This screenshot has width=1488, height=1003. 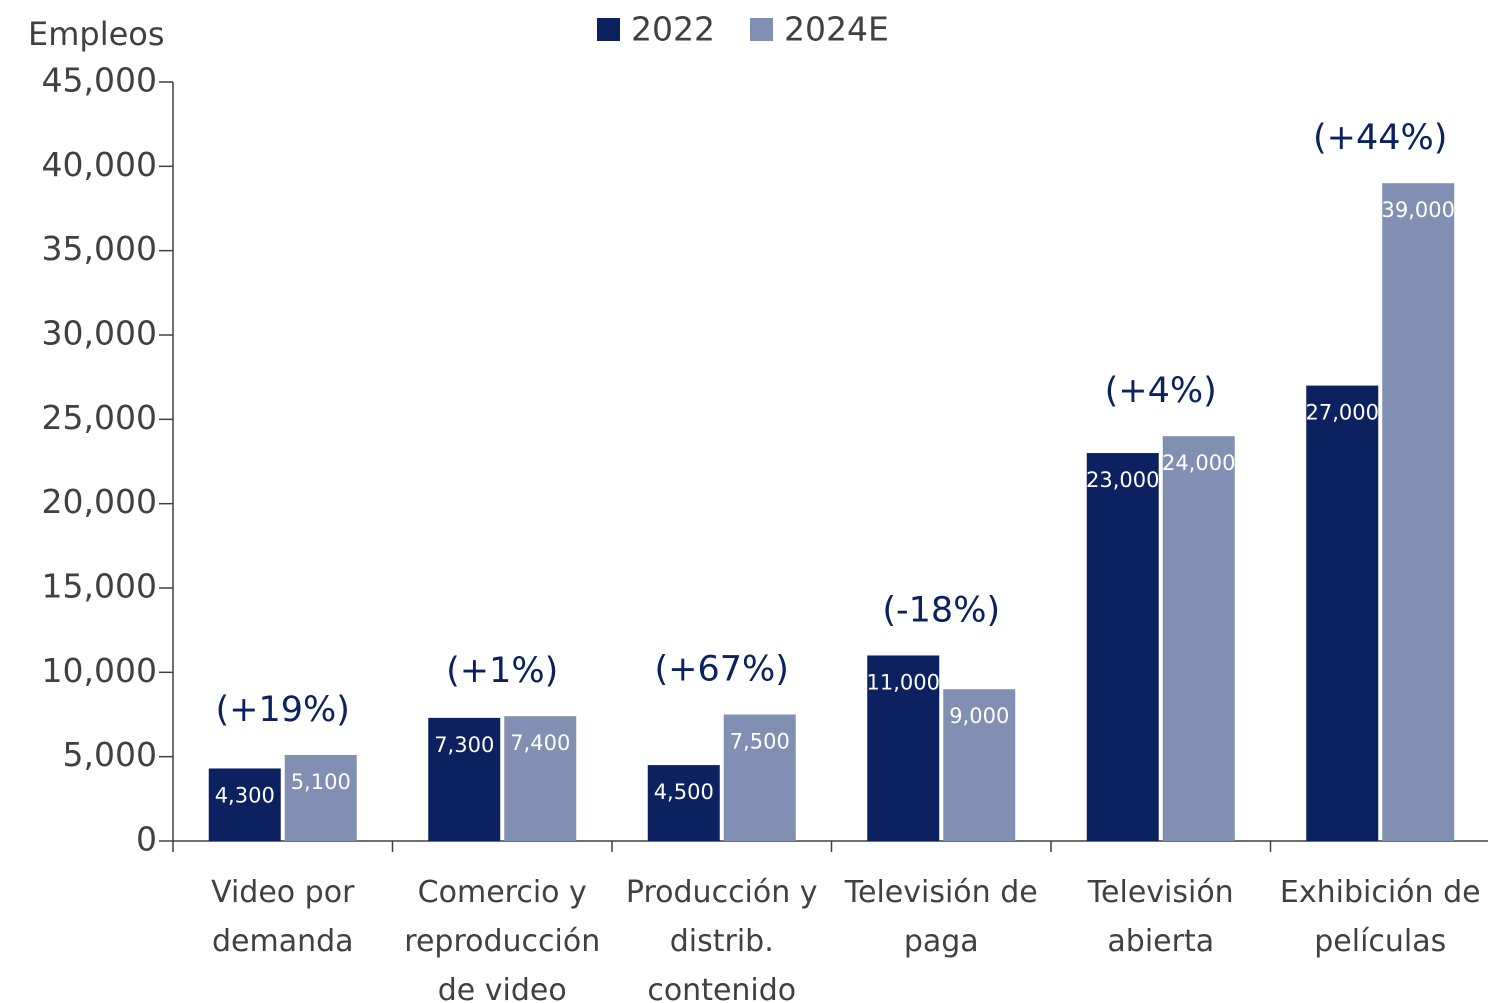 I want to click on legend-label: 2024E, so click(x=836, y=29).